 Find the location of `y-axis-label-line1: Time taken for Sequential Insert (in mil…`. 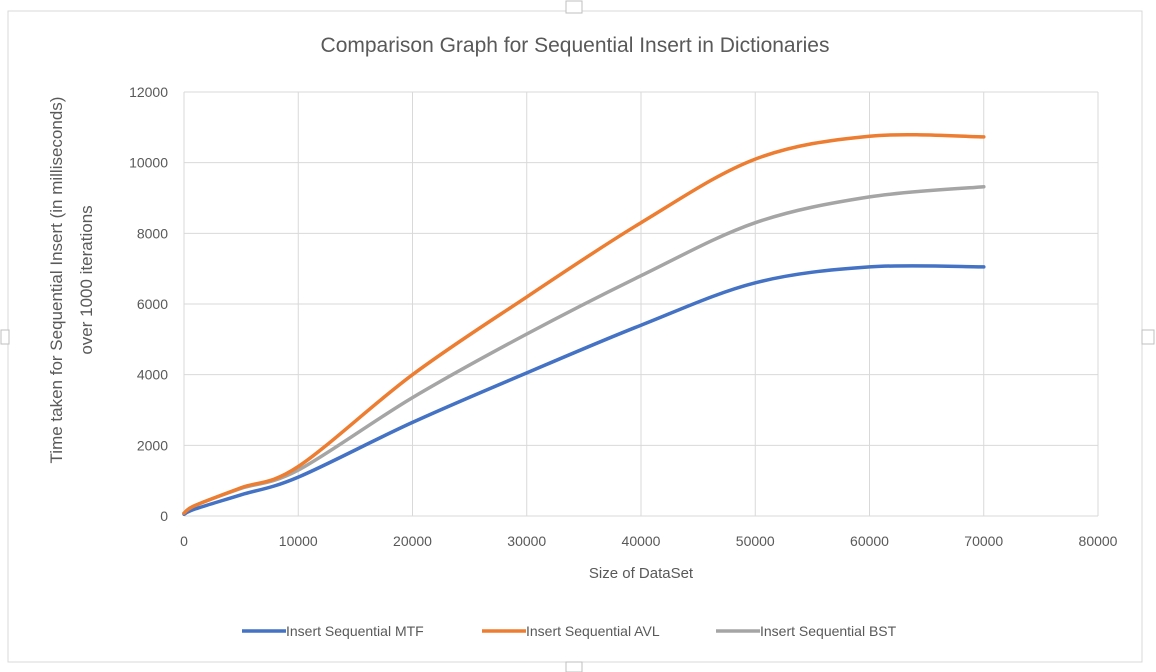

y-axis-label-line1: Time taken for Sequential Insert (in mil… is located at coordinates (56, 280).